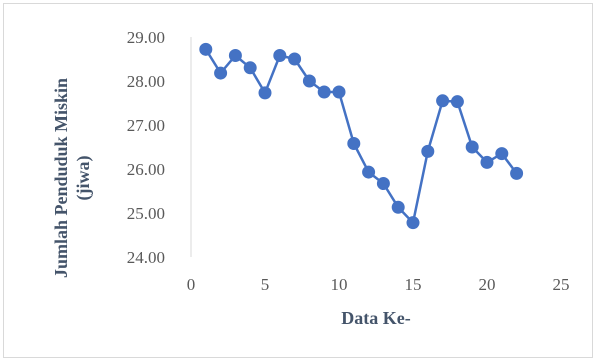 The height and width of the screenshot is (363, 598). Describe the element at coordinates (146, 81) in the screenshot. I see `y-tick-label: 28.00` at that location.